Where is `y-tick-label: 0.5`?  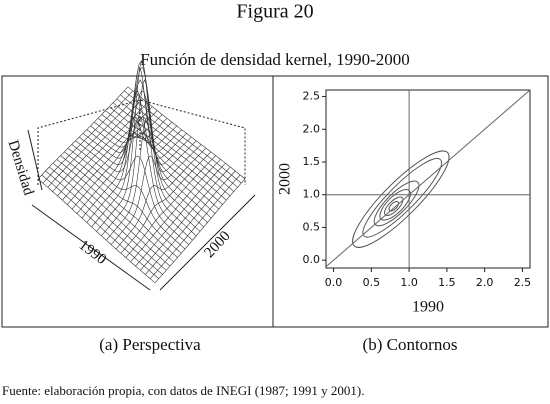
y-tick-label: 0.5 is located at coordinates (312, 226).